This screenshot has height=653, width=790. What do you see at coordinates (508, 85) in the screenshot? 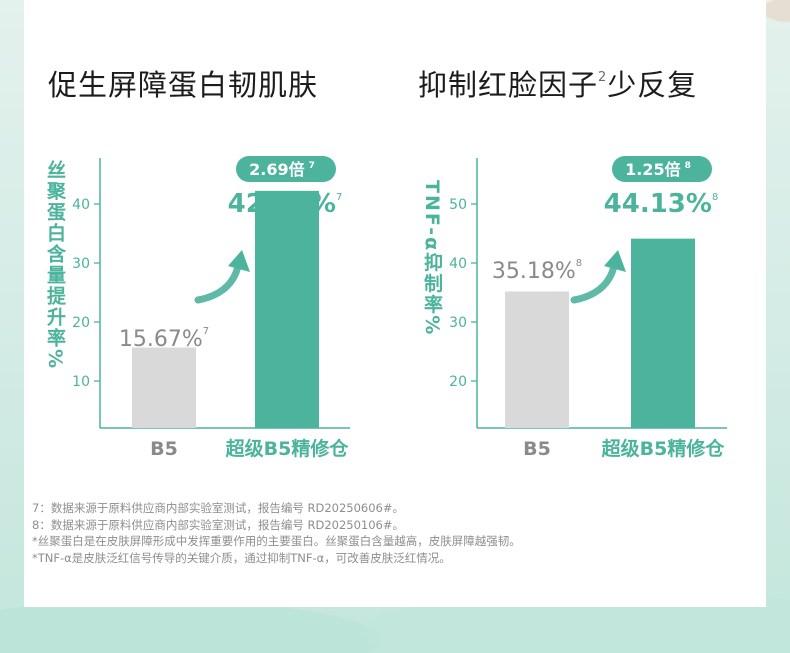
I see `right-title-text: 抑制红脸因子` at bounding box center [508, 85].